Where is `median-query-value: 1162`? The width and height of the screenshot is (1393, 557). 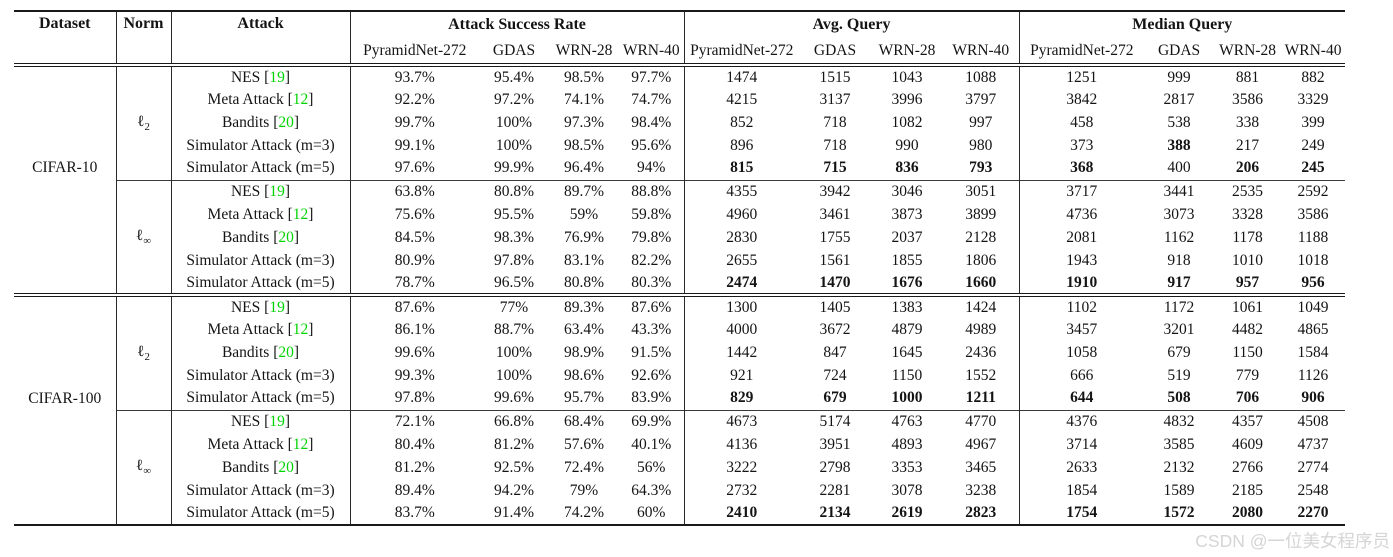 median-query-value: 1162 is located at coordinates (1179, 237).